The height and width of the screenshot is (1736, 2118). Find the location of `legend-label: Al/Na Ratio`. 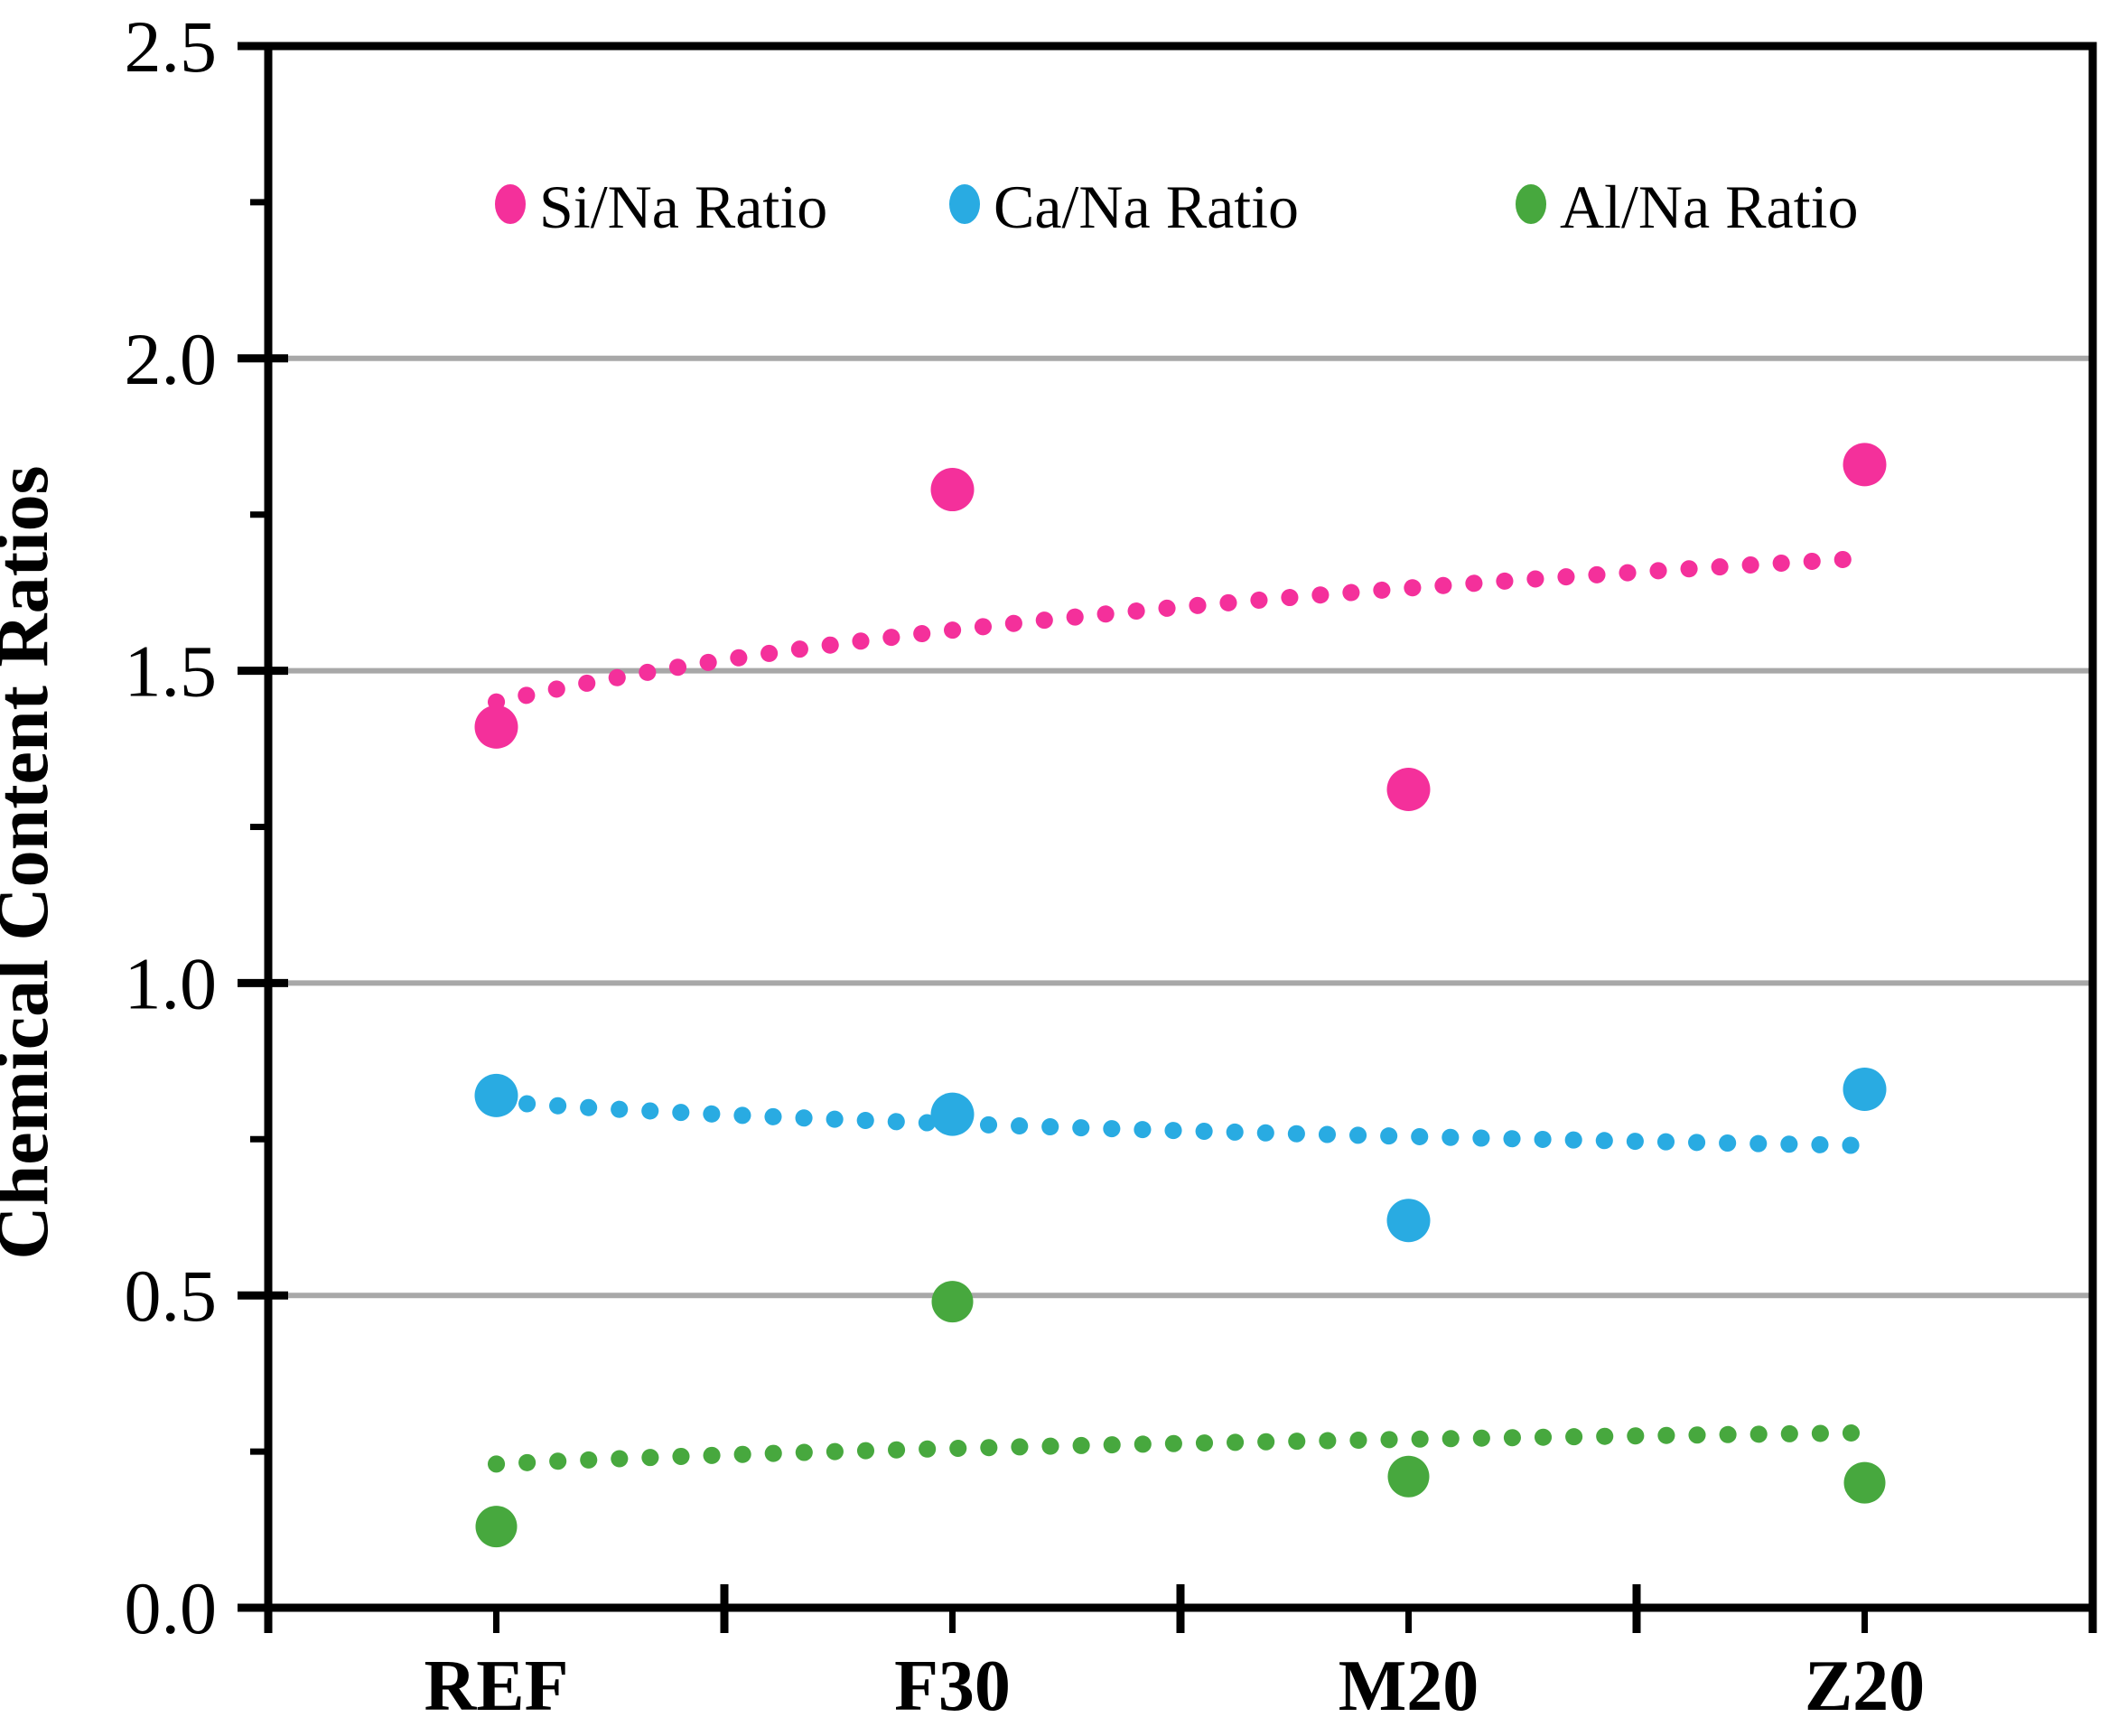

legend-label: Al/Na Ratio is located at coordinates (1709, 207).